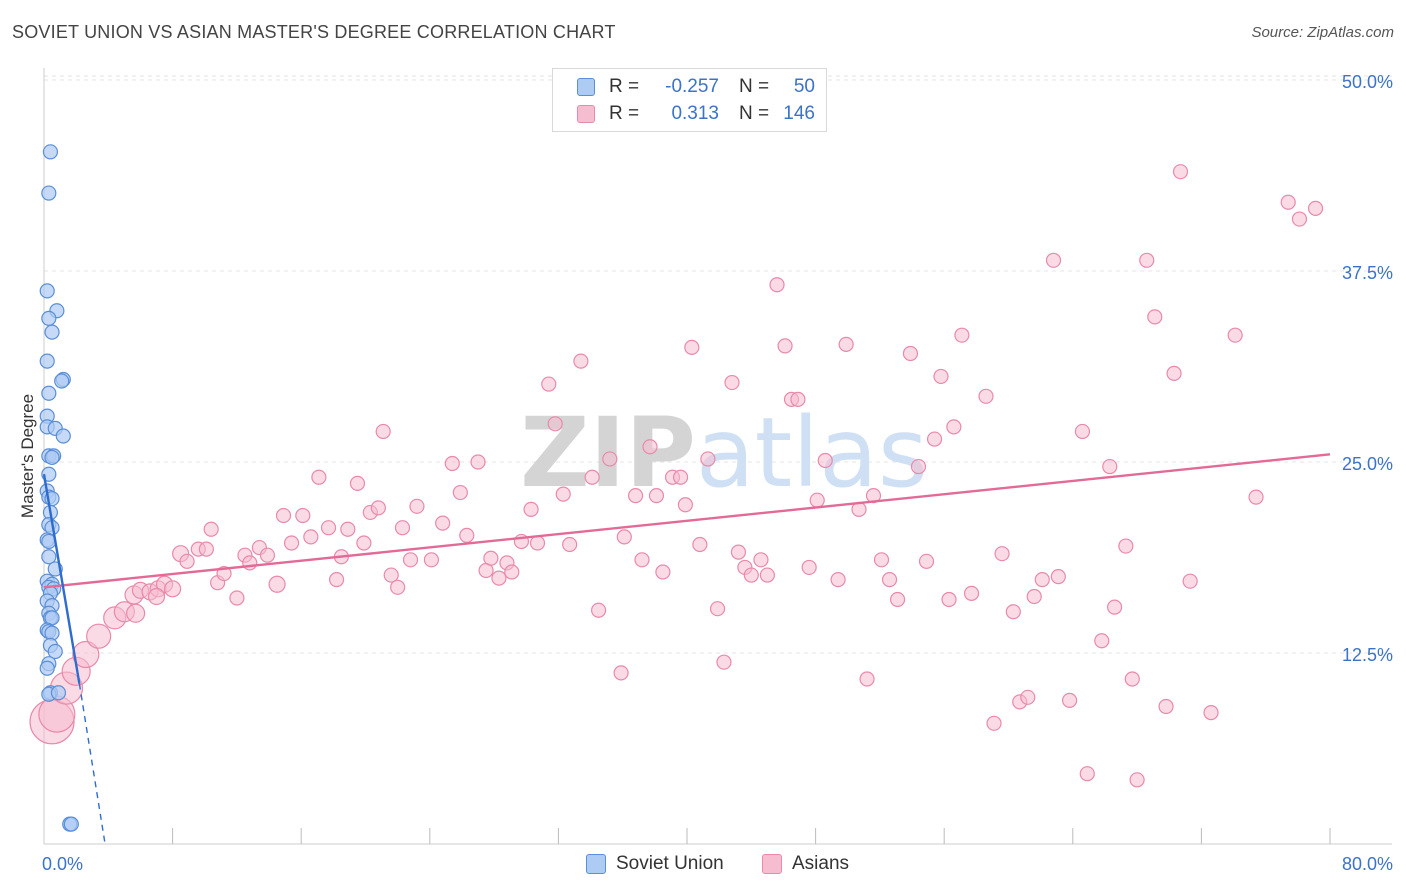 This screenshot has height=892, width=1406. I want to click on soviet-trend-line, so click(61, 579).